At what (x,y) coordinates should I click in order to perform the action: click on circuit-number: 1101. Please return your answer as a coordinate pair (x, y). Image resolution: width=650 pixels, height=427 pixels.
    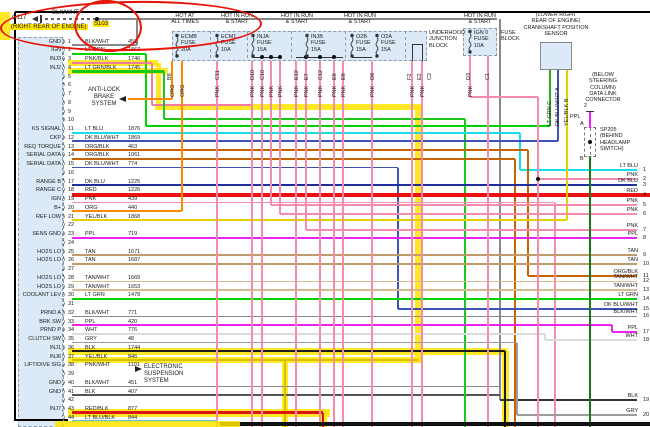
    Looking at the image, I should click on (134, 365).